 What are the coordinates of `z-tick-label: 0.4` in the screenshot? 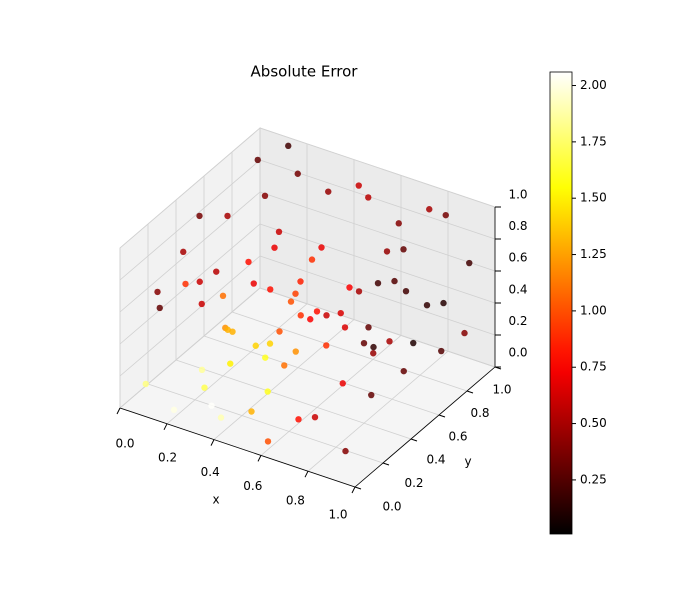 It's located at (517, 289).